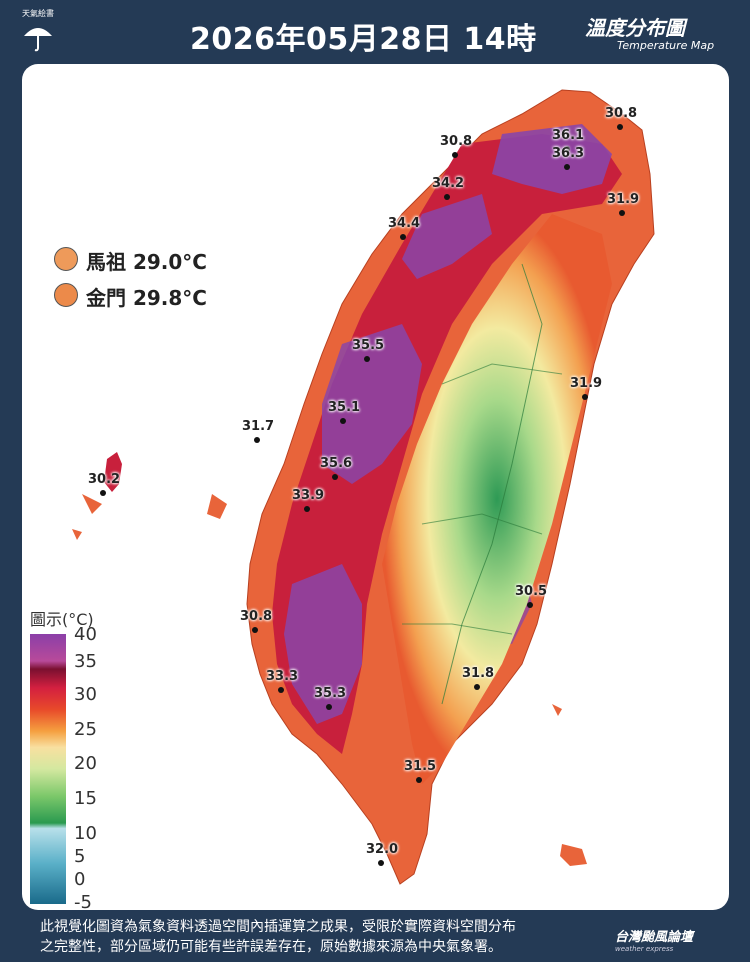  I want to click on legend-tick: -5, so click(83, 901).